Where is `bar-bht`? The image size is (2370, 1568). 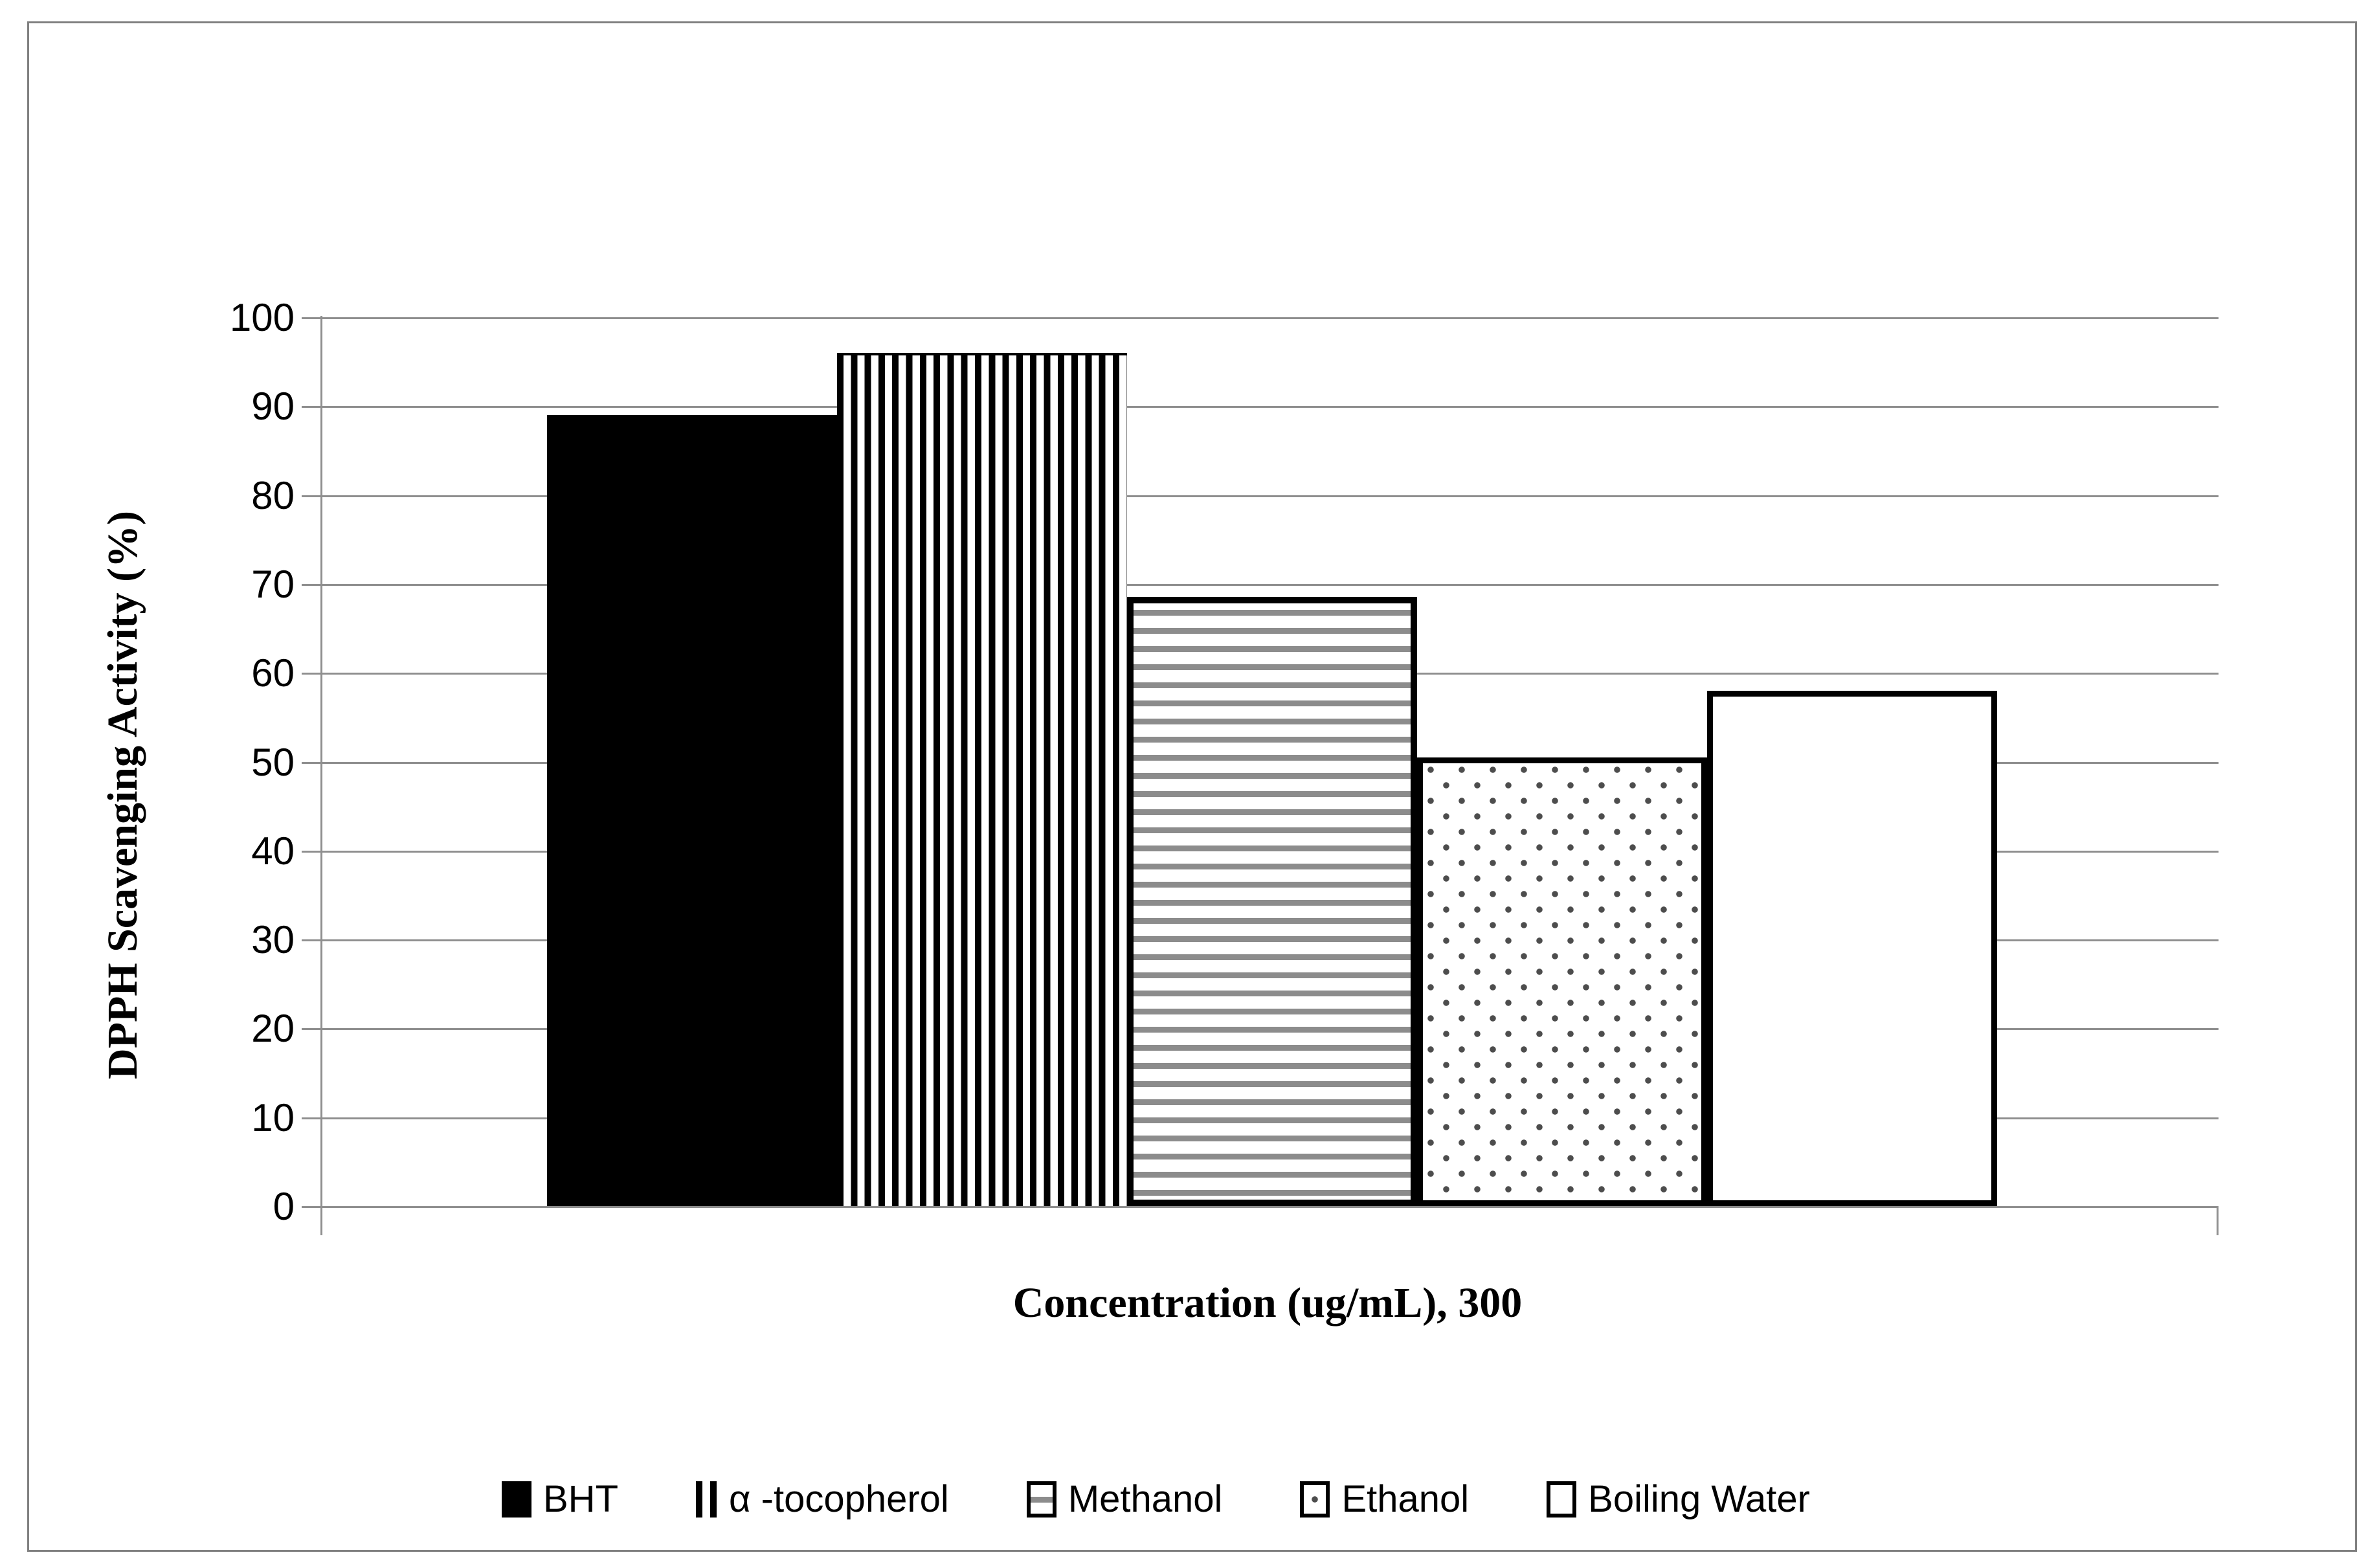 bar-bht is located at coordinates (692, 810).